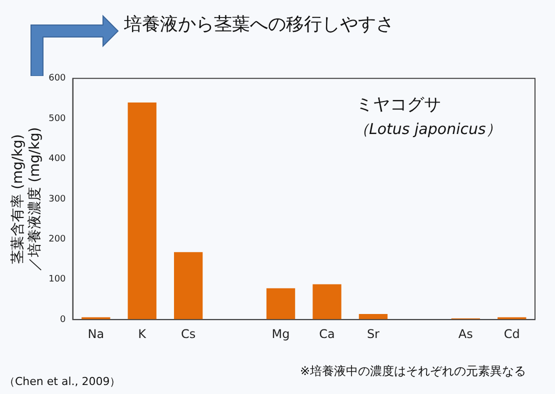 This screenshot has width=555, height=394. Describe the element at coordinates (413, 371) in the screenshot. I see `text: ※培養液中の濃度はそれぞれの元素異なる` at that location.